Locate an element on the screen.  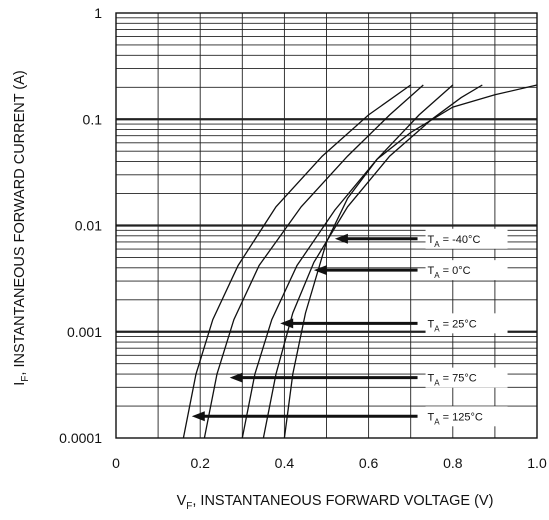
x-tick-label: 0.4 is located at coordinates (285, 463).